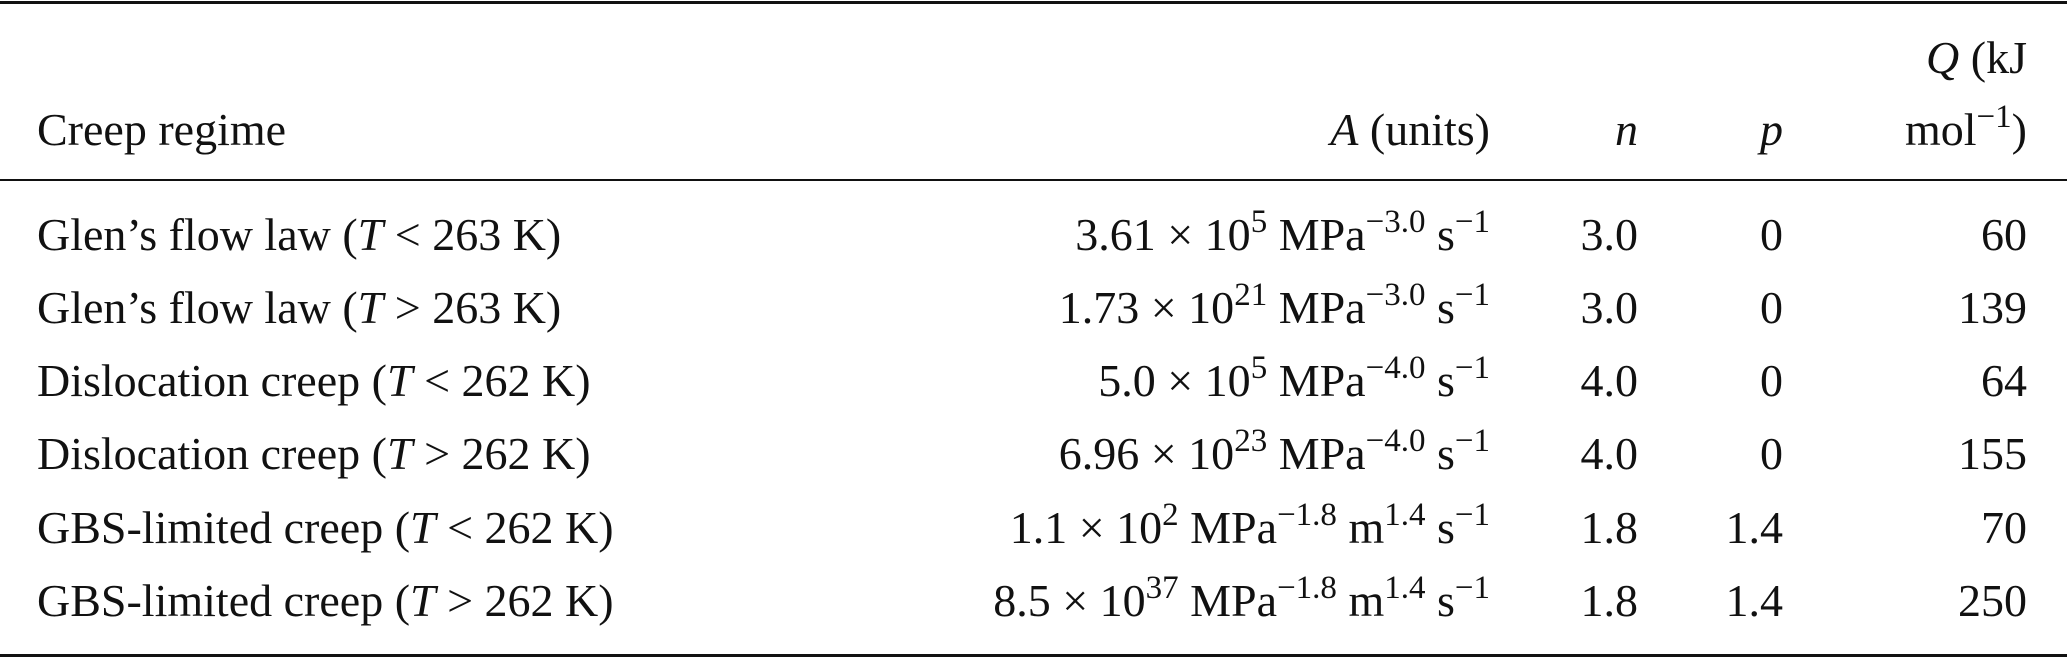 The height and width of the screenshot is (659, 2067). I want to click on cell: 8.5 × 1037 MPa−1.8 m1.4 s−1, so click(1241, 599).